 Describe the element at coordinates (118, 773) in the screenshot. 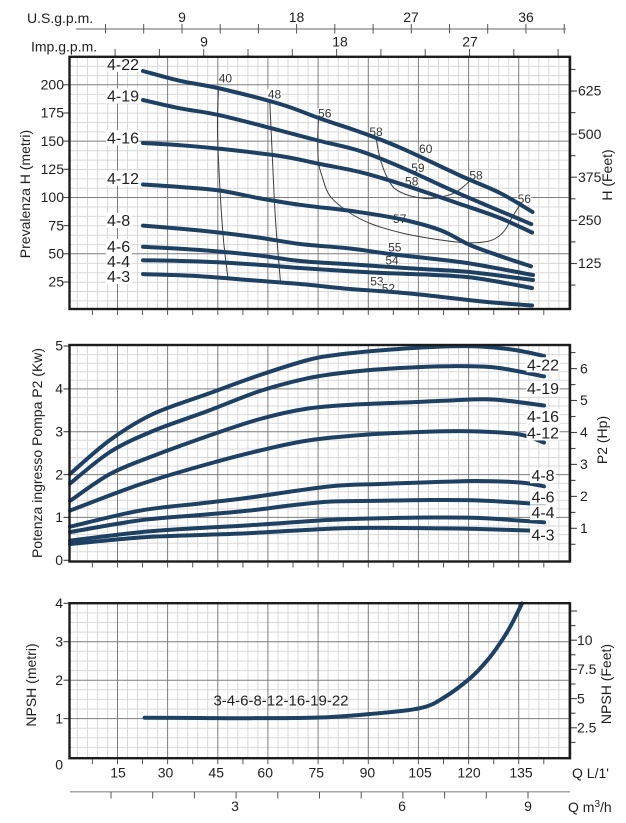

I see `svg-text: 15` at that location.